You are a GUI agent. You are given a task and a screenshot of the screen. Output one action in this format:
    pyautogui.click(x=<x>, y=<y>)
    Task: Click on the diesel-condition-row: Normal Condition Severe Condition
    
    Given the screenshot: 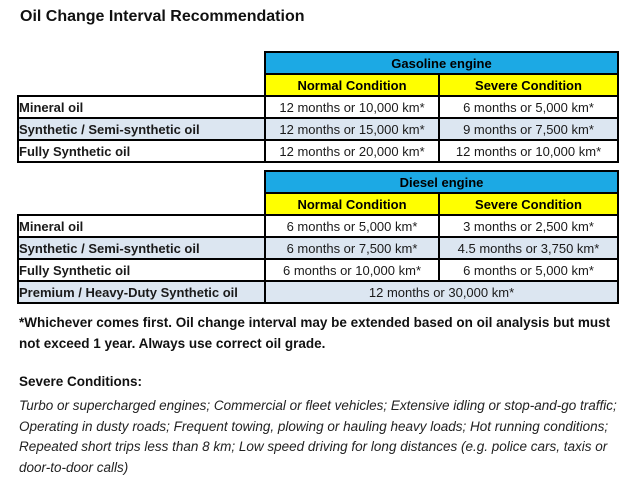 What is the action you would take?
    pyautogui.click(x=318, y=204)
    